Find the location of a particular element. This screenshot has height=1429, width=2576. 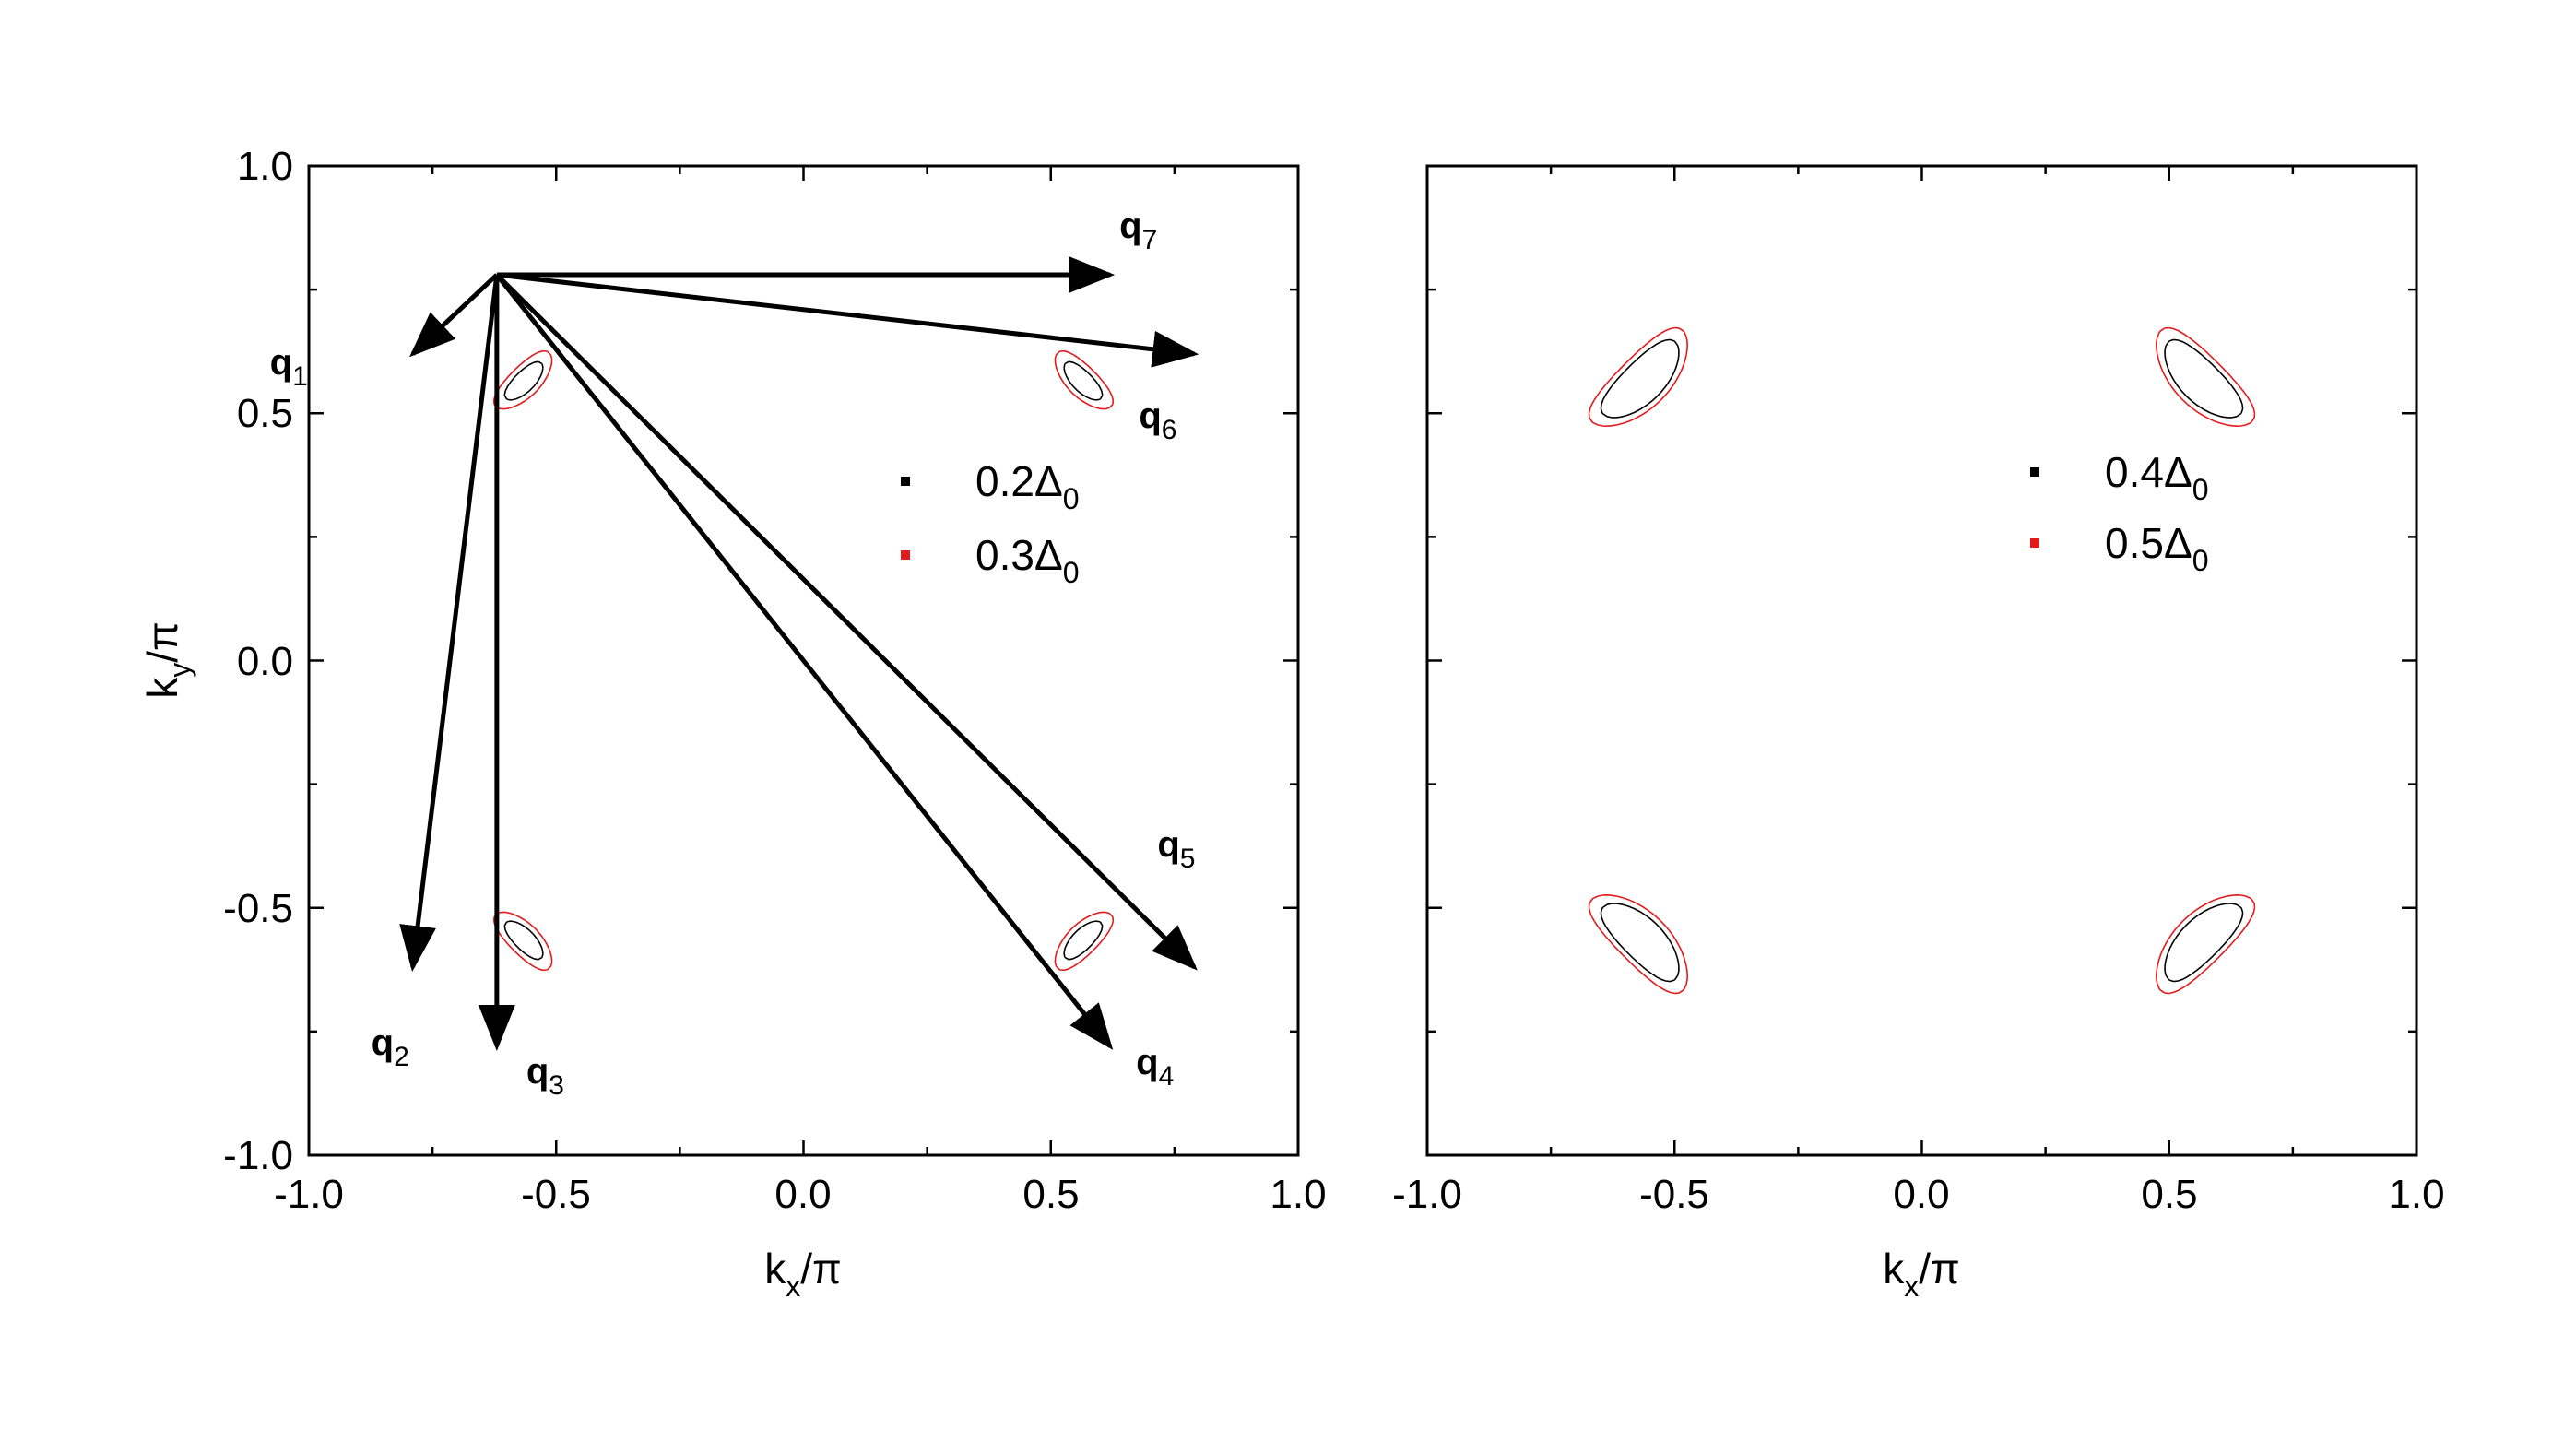

left-x-tick-label: 0.5 is located at coordinates (1050, 1194).